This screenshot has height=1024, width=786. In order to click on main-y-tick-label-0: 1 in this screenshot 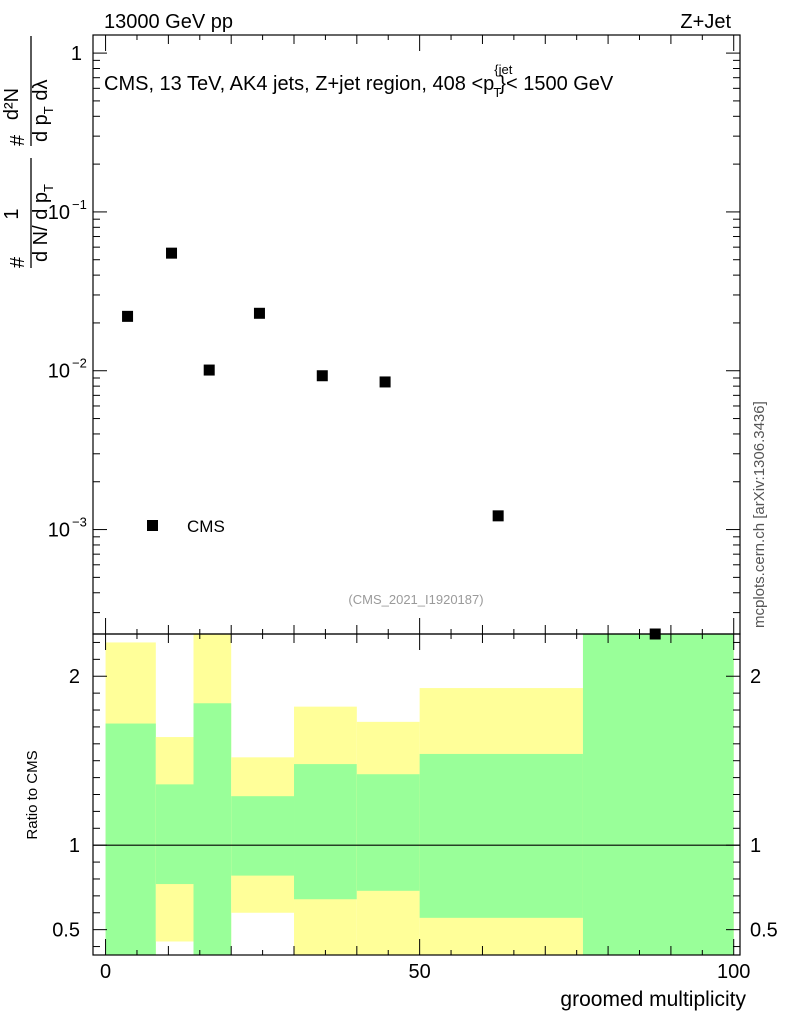, I will do `click(76, 54)`.